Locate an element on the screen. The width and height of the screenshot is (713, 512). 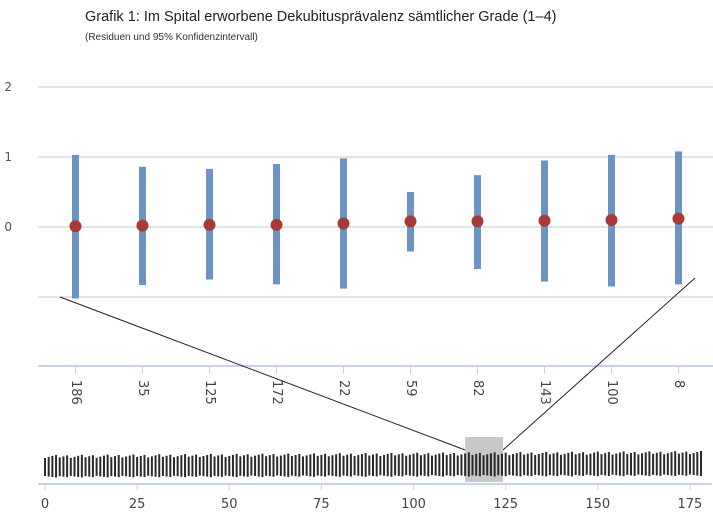
navigator: 0 25 50 75 100 125 150 175 is located at coordinates (375, 474).